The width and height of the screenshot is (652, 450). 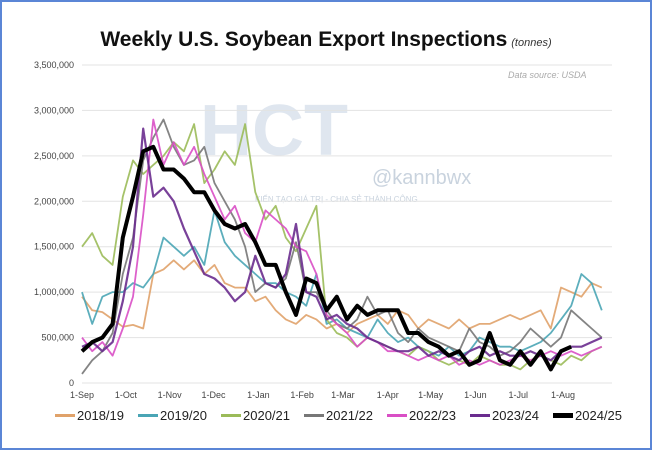 I want to click on legend-label: 2020/21, so click(x=266, y=415).